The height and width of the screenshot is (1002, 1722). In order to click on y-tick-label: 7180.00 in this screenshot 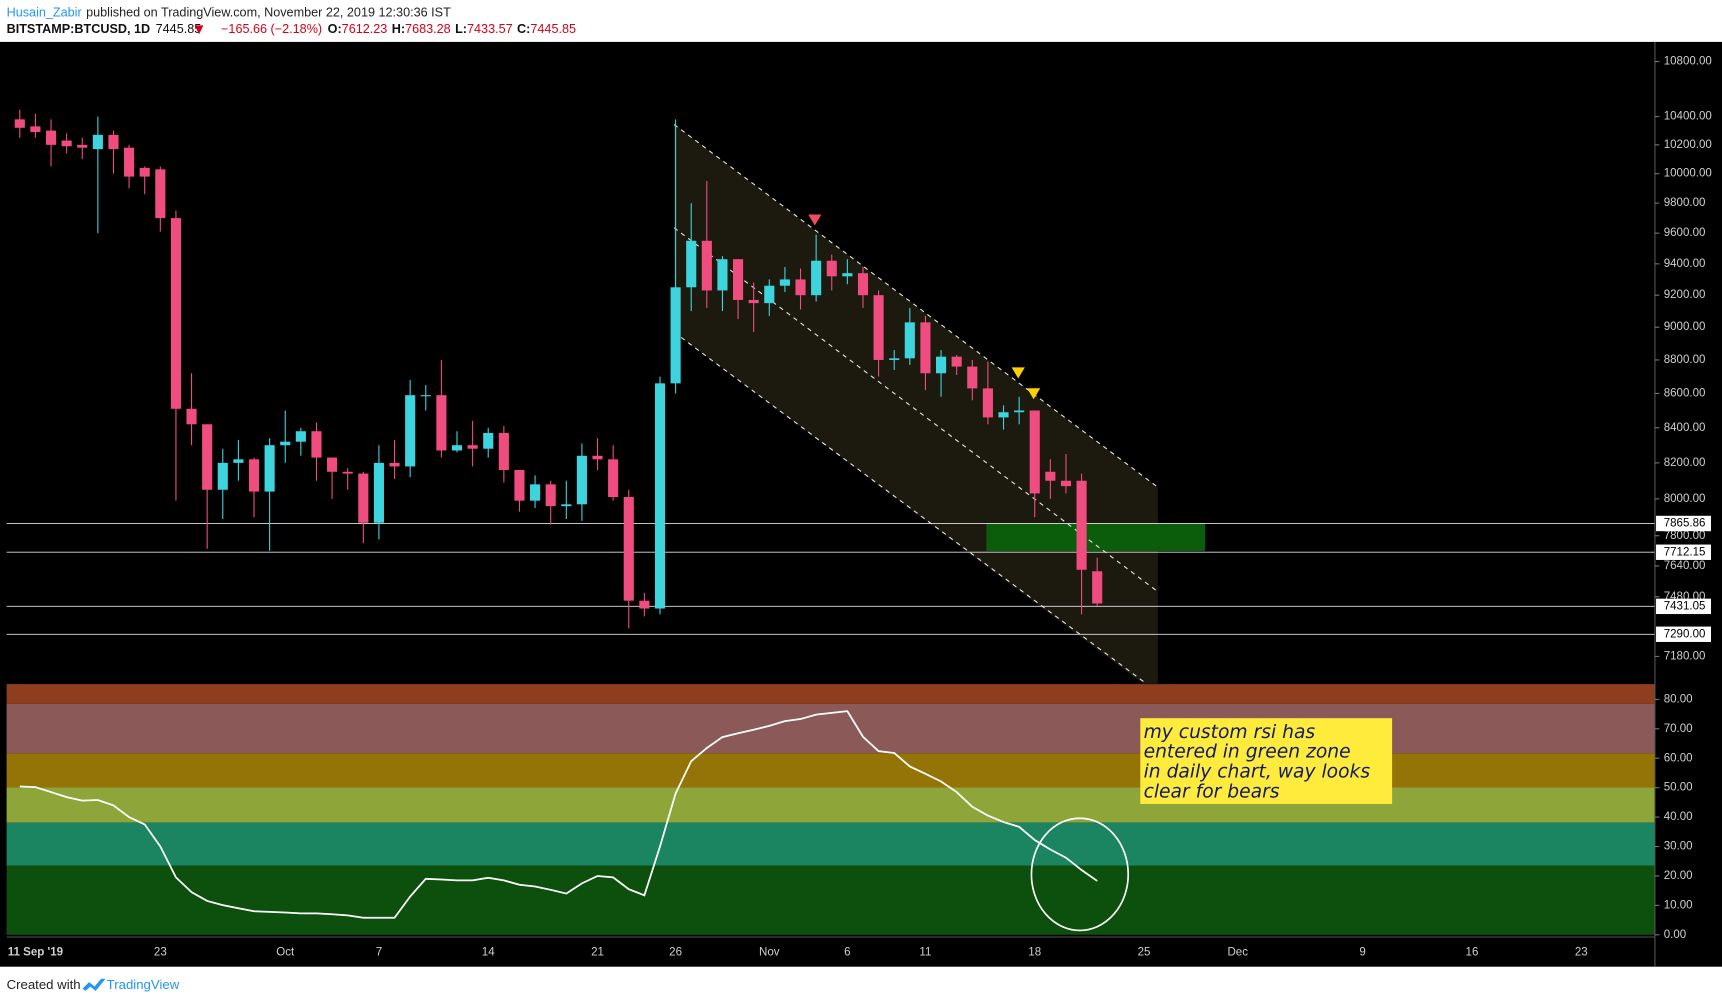, I will do `click(1685, 656)`.